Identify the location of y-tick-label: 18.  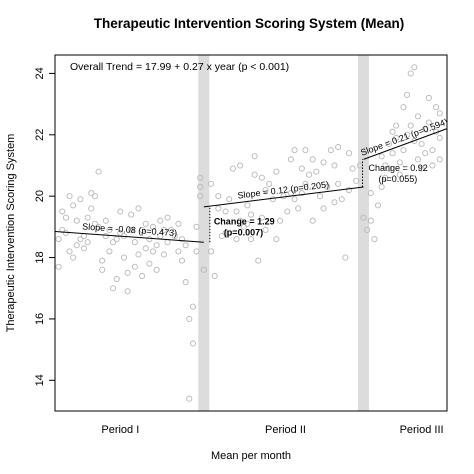
(40, 257).